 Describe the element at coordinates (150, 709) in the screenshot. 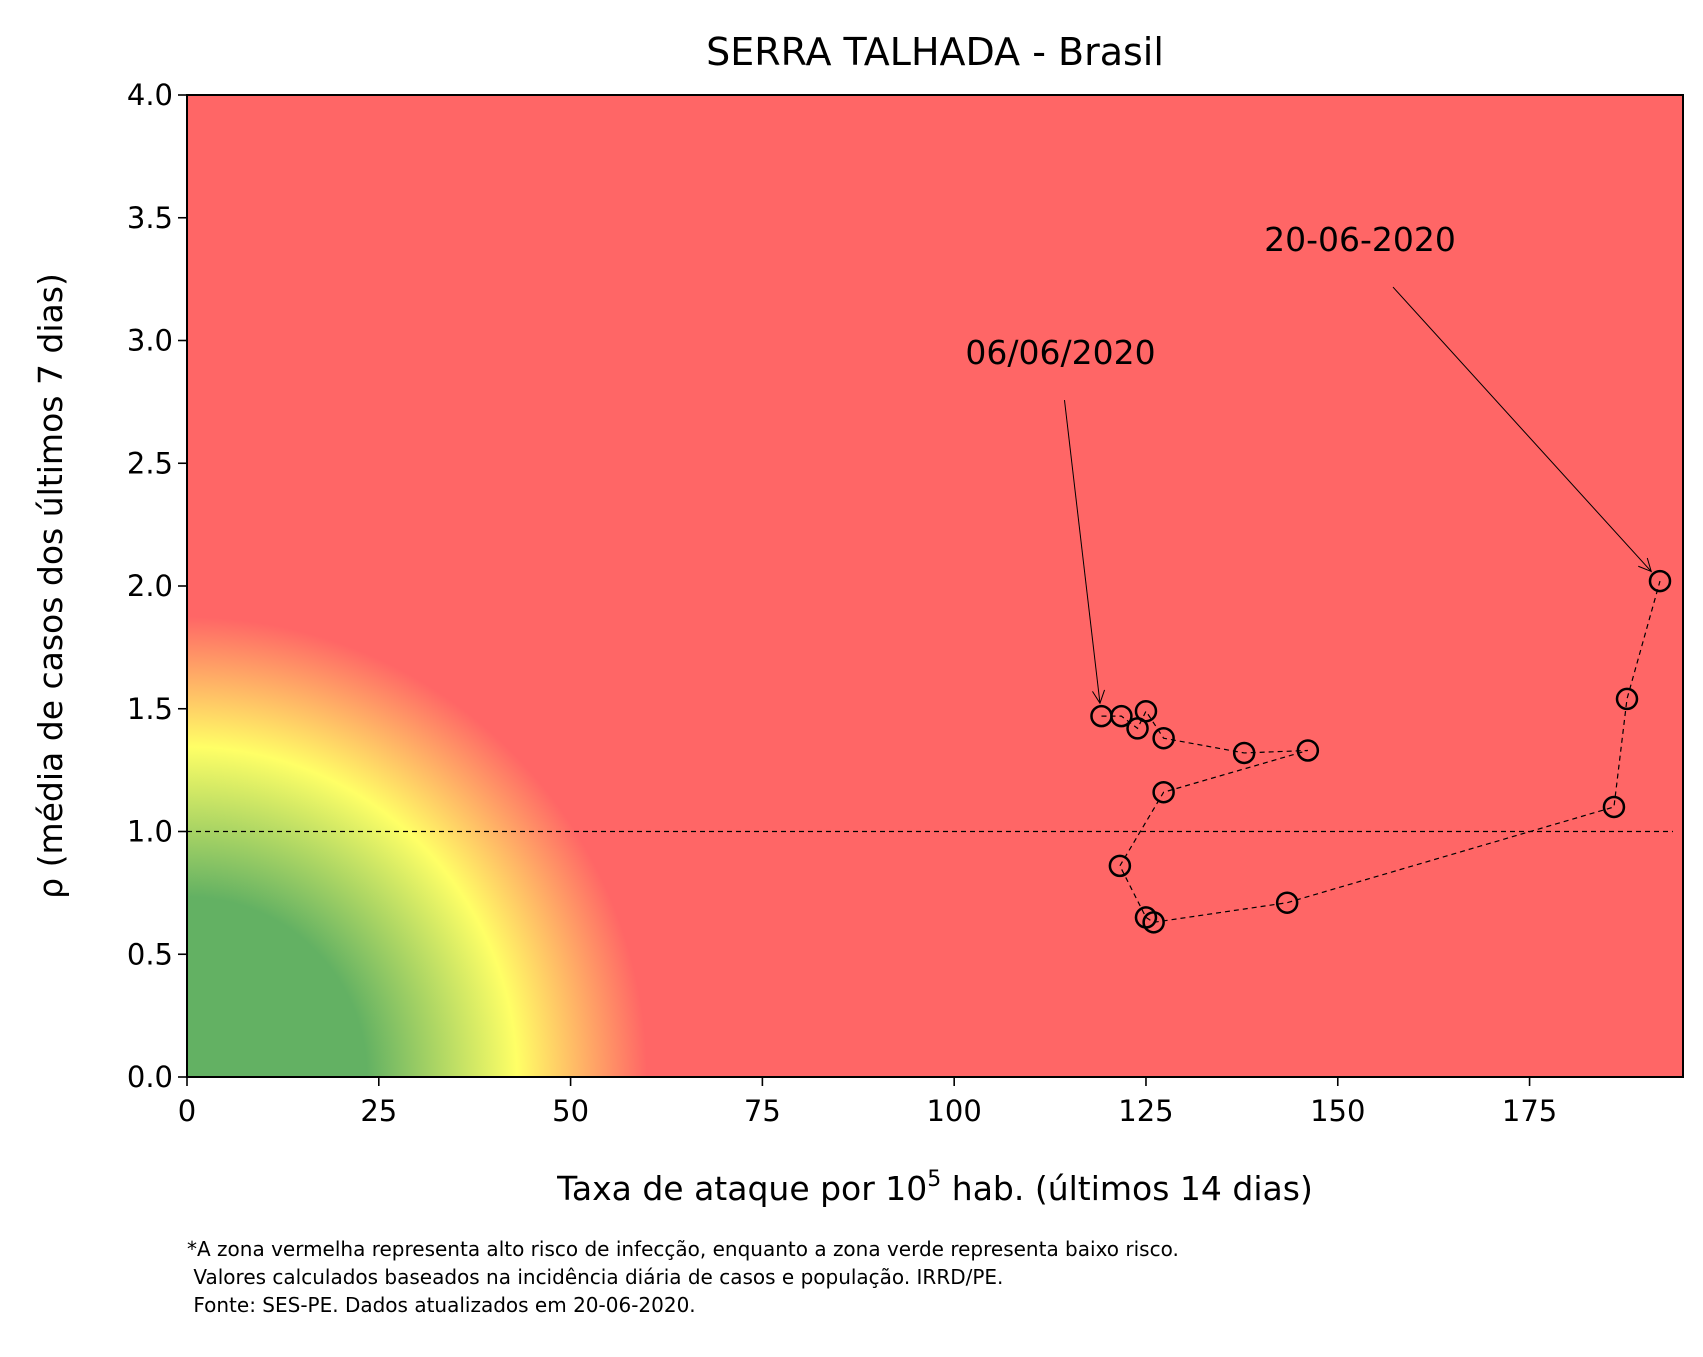

I see `y-tick-label: 1.5` at that location.